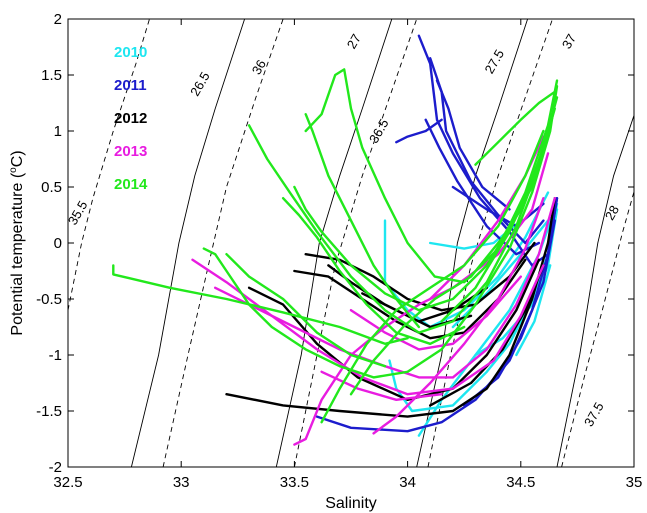 This screenshot has width=647, height=513. I want to click on y-tick-label: 0, so click(58, 243).